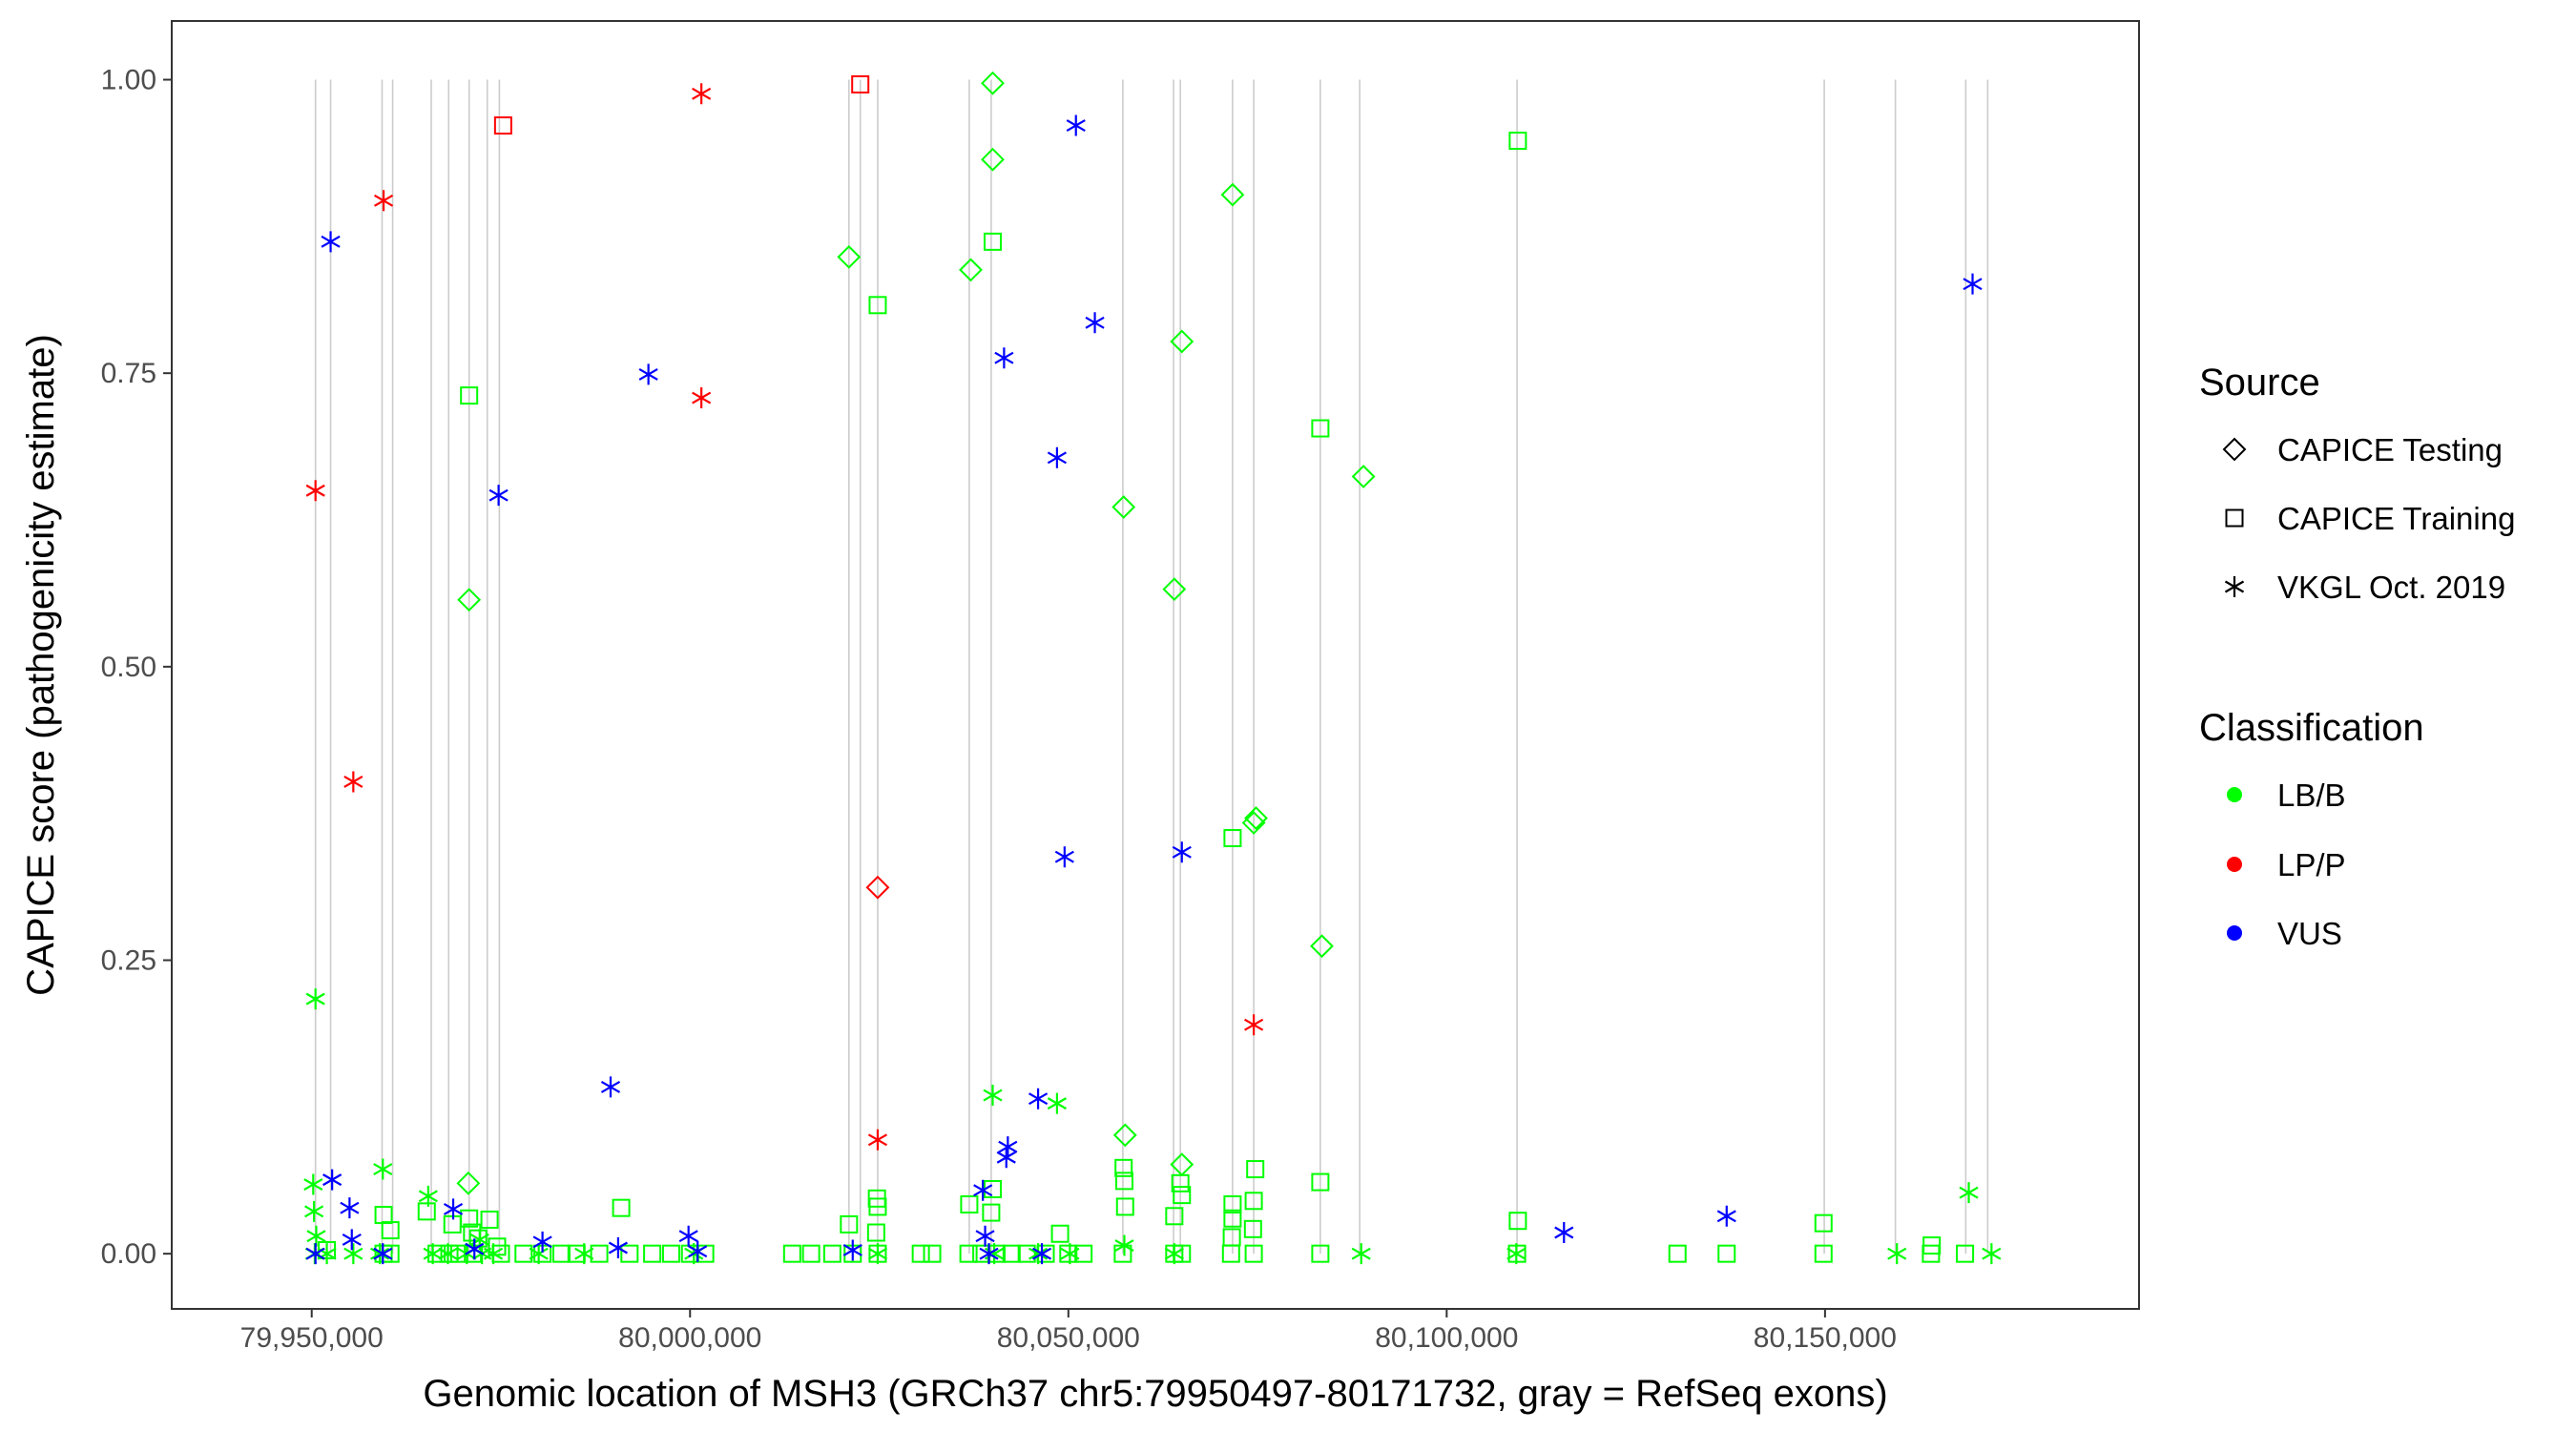 The image size is (2576, 1431). I want to click on x-tick-label: 80,100,000, so click(1446, 1338).